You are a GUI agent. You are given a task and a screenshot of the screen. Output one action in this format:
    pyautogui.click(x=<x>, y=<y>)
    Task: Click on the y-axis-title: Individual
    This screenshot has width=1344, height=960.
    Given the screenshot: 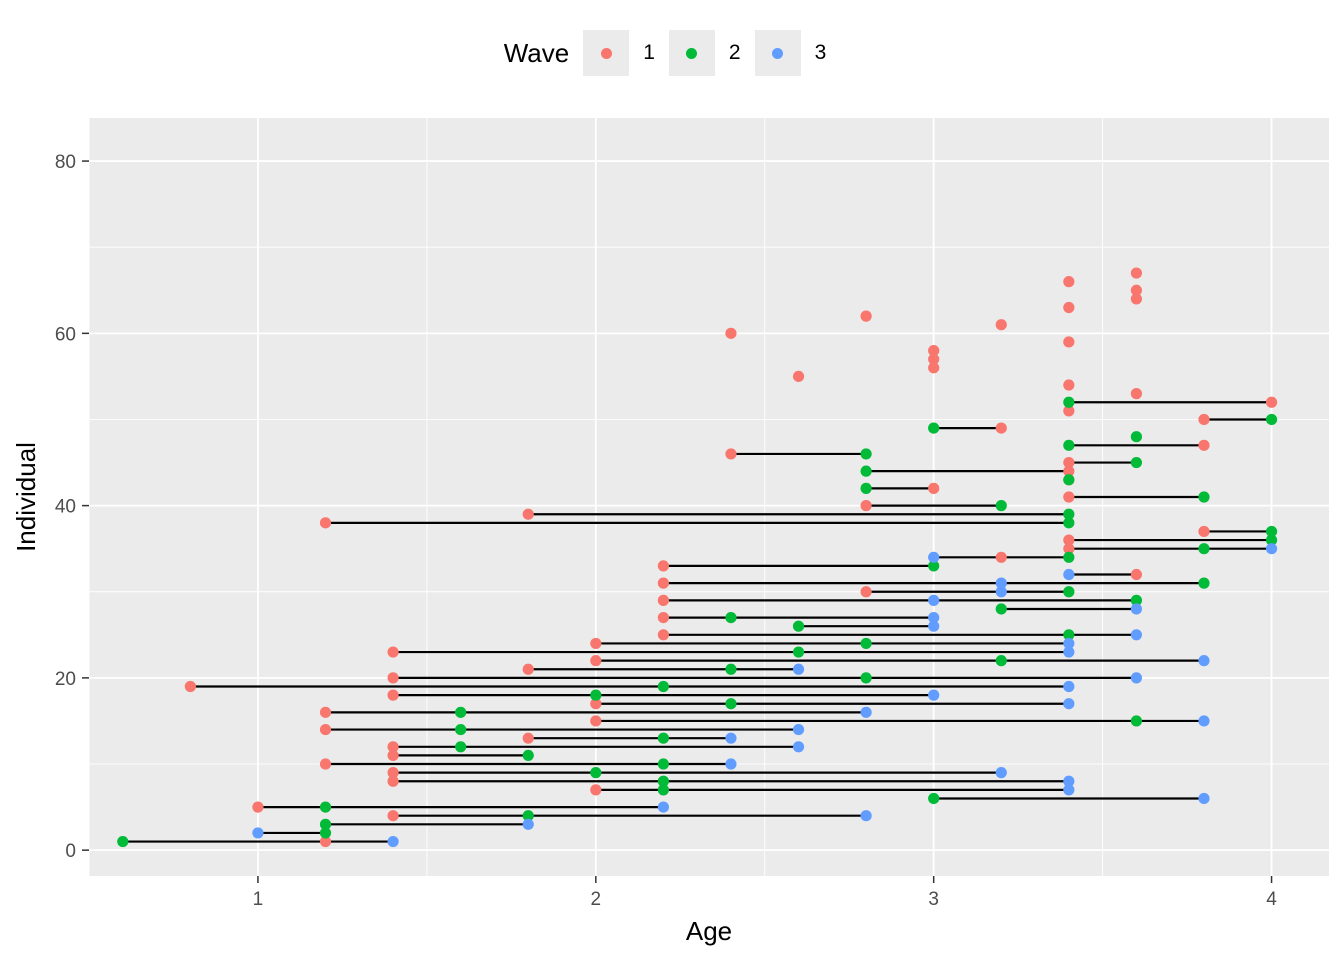 What is the action you would take?
    pyautogui.click(x=26, y=497)
    